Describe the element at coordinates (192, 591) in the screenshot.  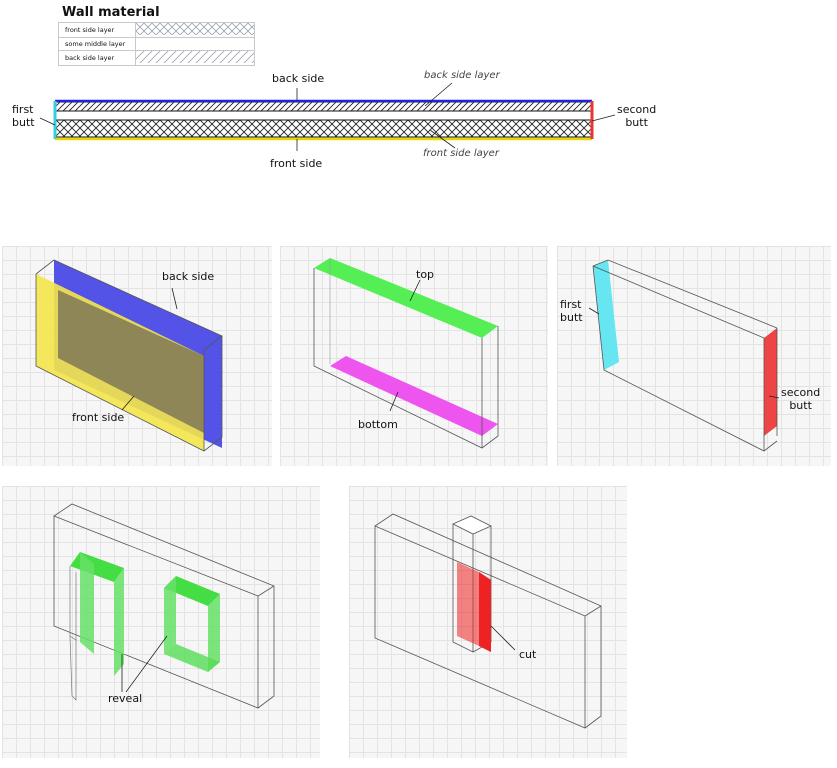
I see `window-reveal-top` at that location.